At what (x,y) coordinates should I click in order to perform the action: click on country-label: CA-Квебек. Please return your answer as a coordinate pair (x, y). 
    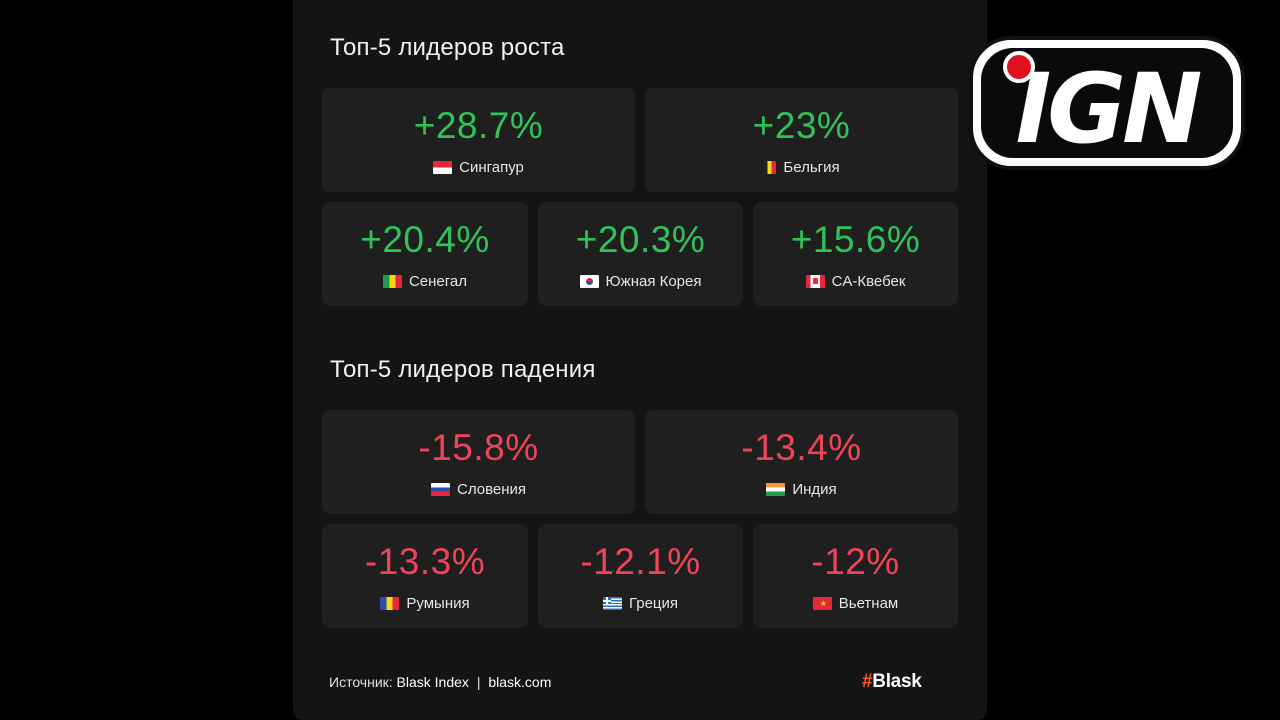
    Looking at the image, I should click on (855, 281).